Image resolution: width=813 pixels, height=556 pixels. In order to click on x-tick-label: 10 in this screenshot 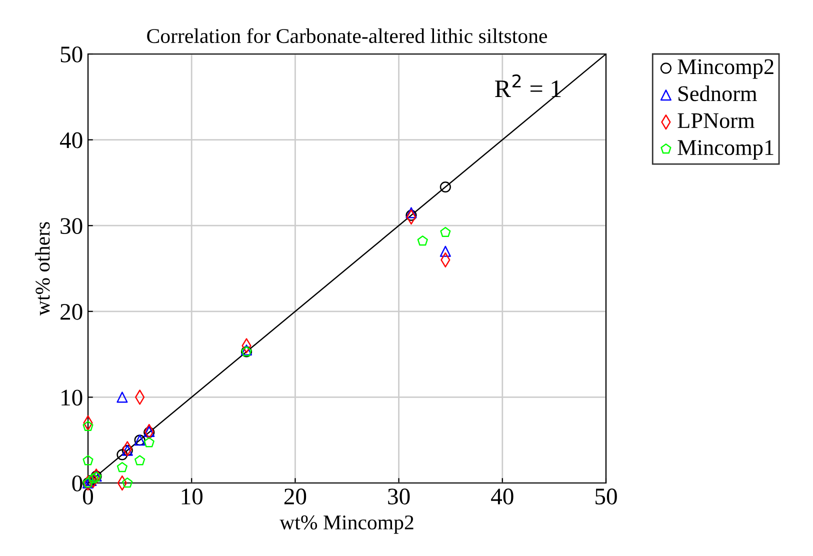, I will do `click(192, 496)`.